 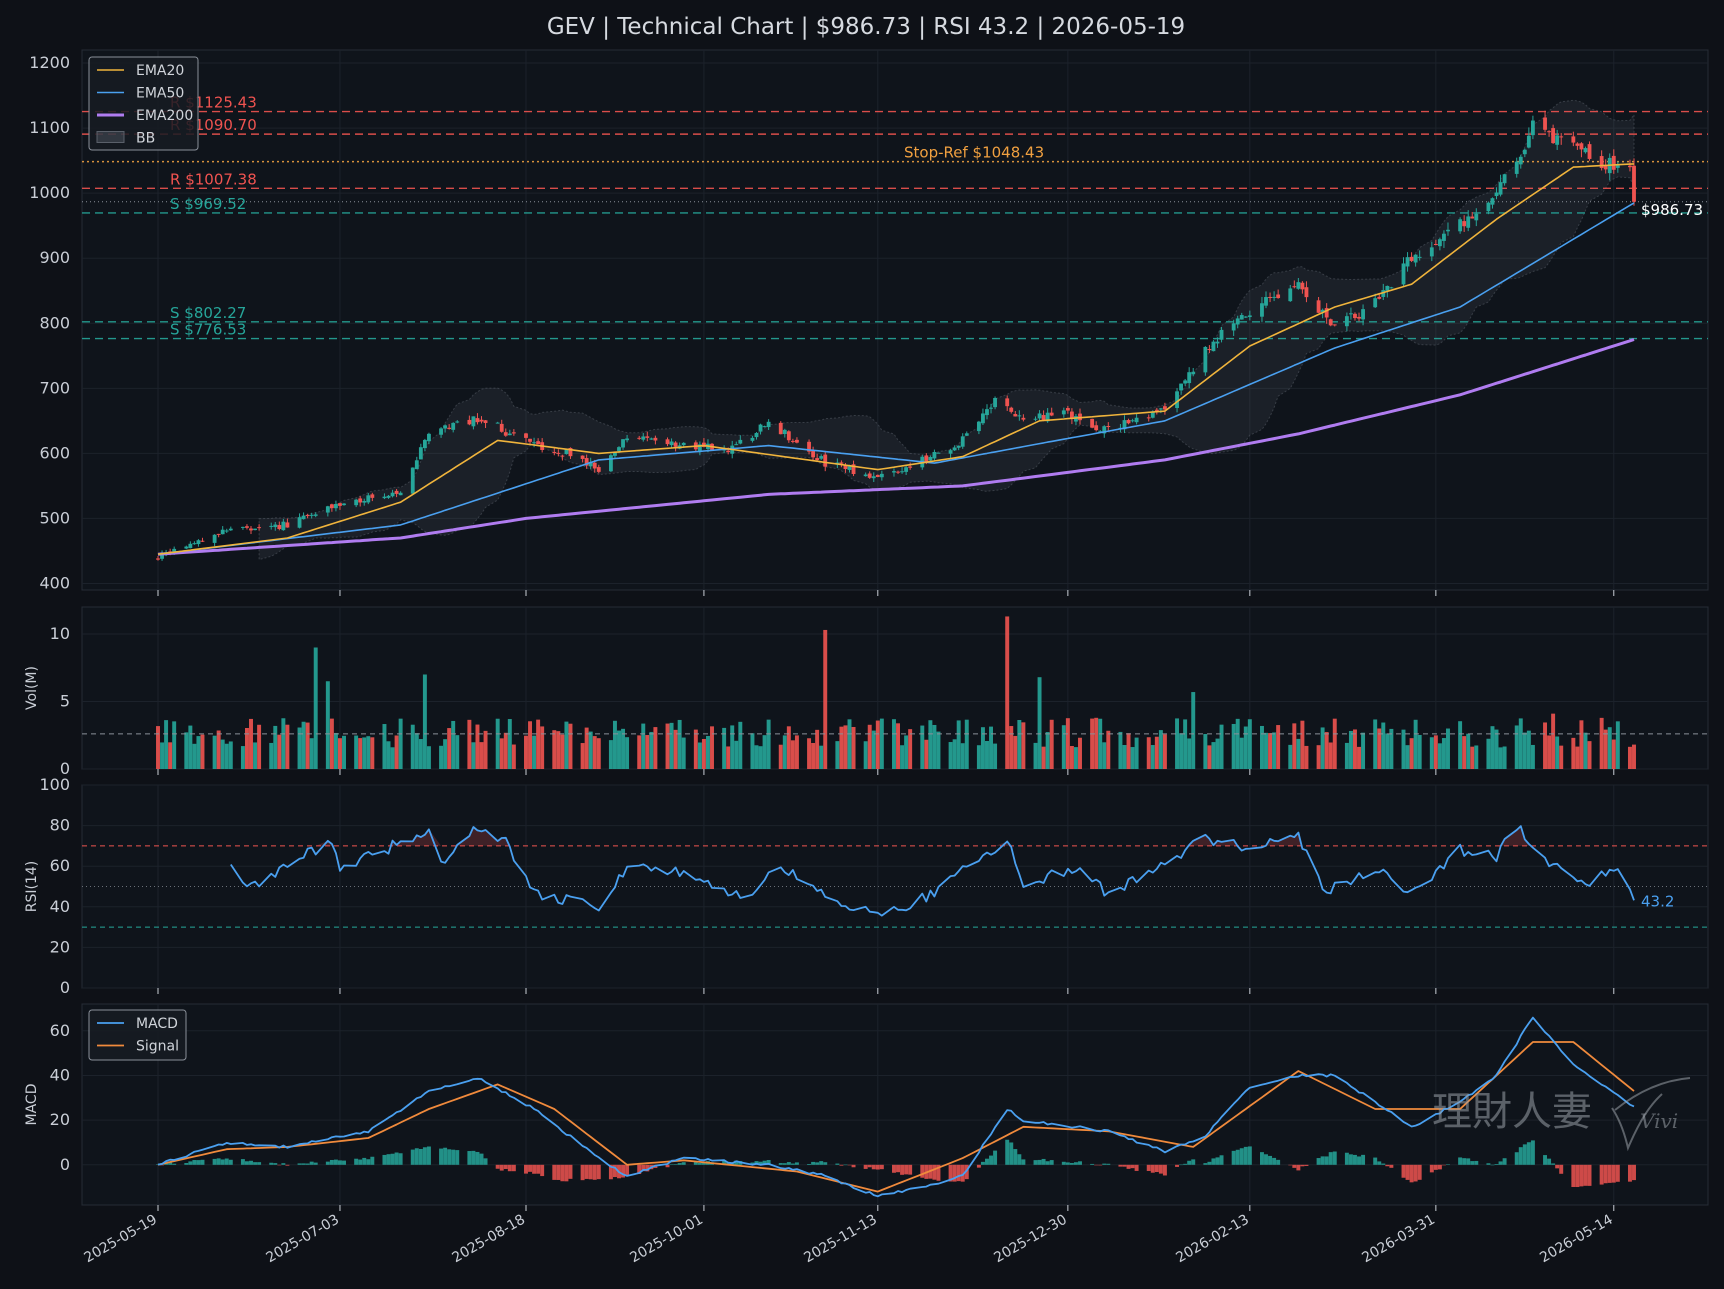 I want to click on legend-label-bb: BB, so click(x=145, y=139).